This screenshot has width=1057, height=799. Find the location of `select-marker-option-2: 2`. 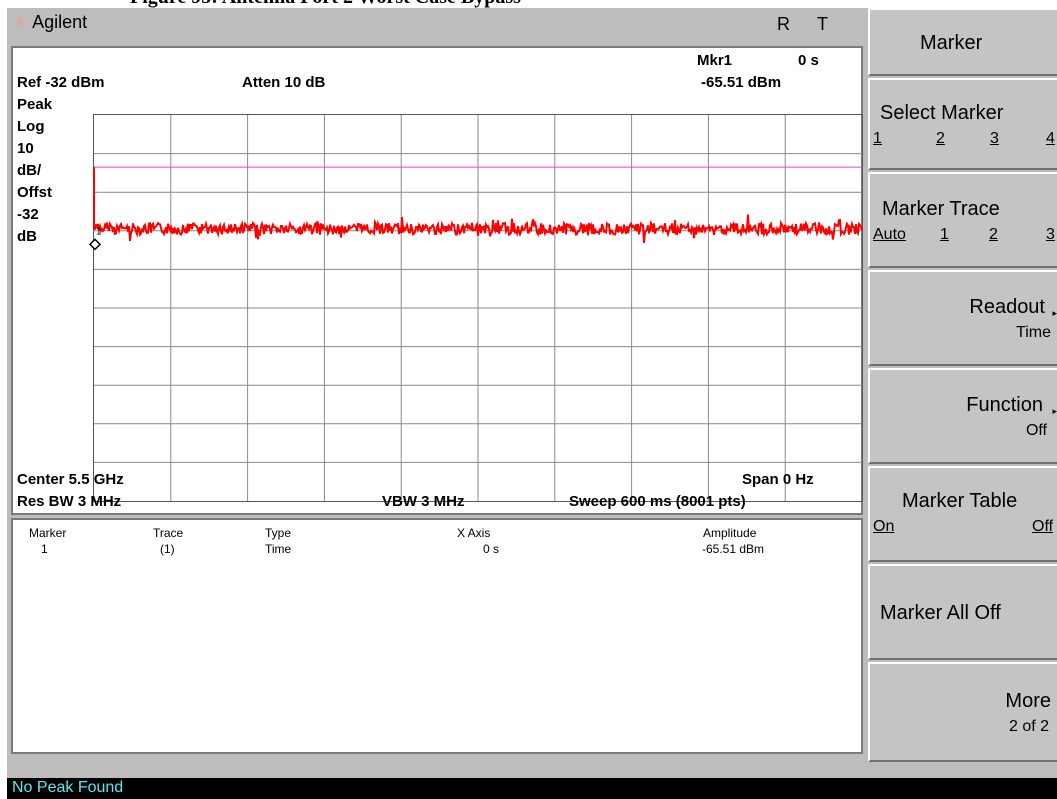

select-marker-option-2: 2 is located at coordinates (940, 138).